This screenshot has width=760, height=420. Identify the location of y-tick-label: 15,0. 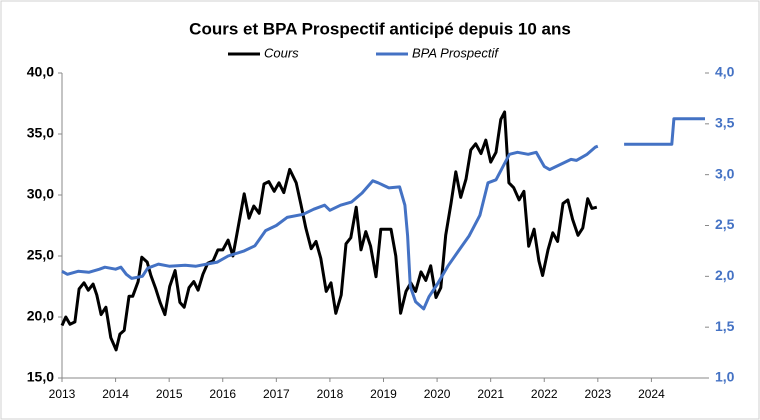
(40, 377).